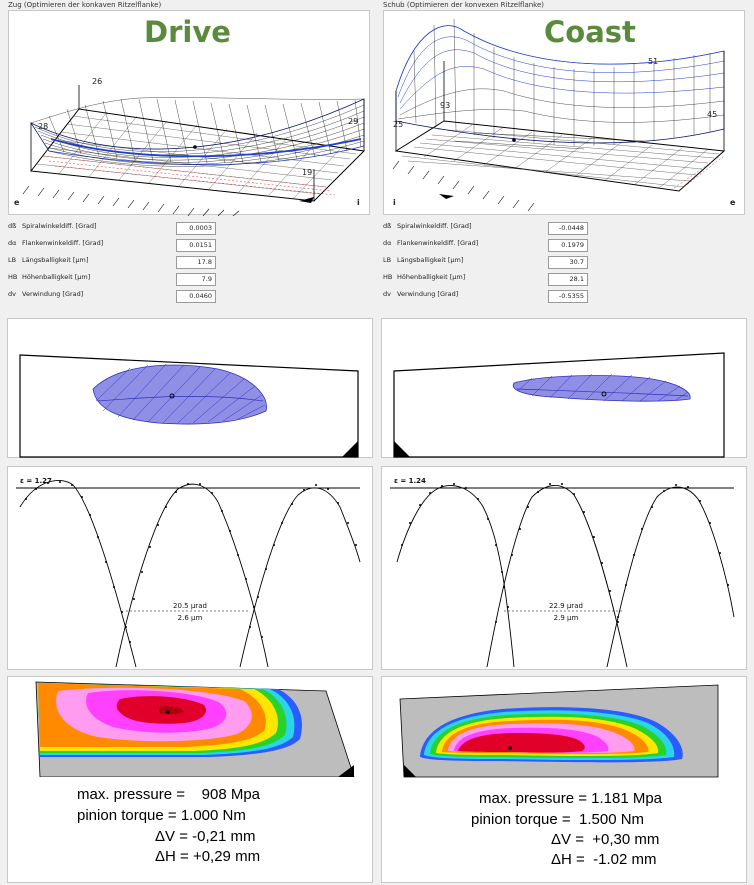 The width and height of the screenshot is (754, 885). I want to click on coast-deviation-um: 2.9 µm, so click(566, 618).